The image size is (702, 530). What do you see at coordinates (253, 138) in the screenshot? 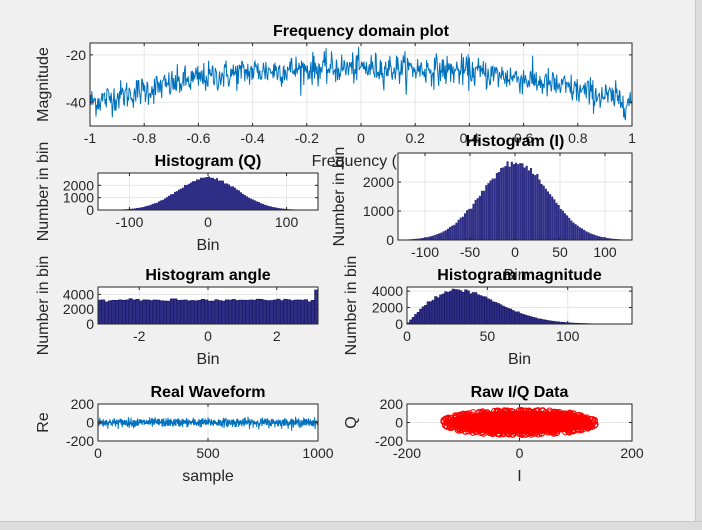
I see `freq-xtick-label: -0.4` at bounding box center [253, 138].